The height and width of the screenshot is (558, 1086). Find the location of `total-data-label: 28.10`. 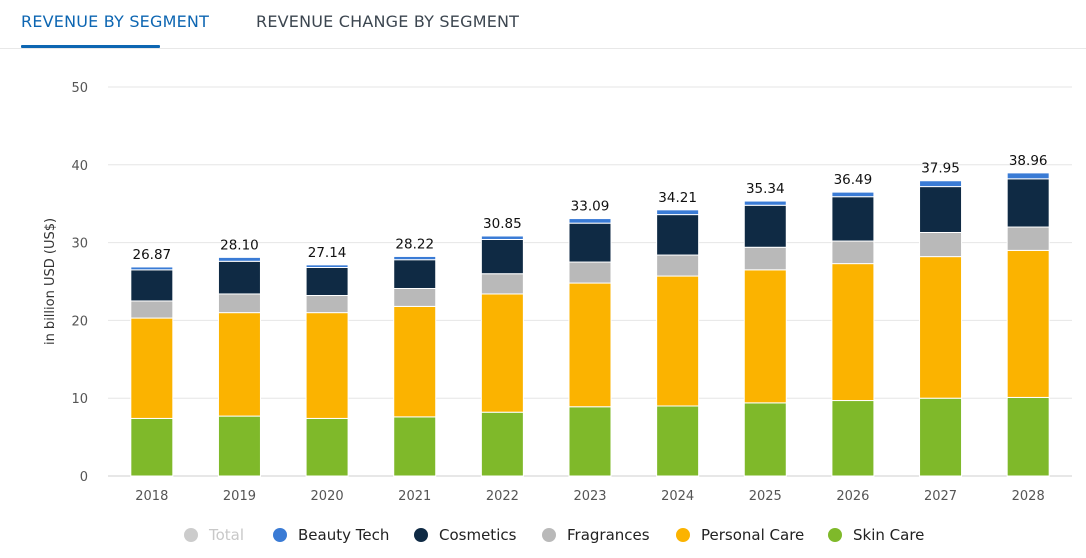

total-data-label: 28.10 is located at coordinates (239, 245).